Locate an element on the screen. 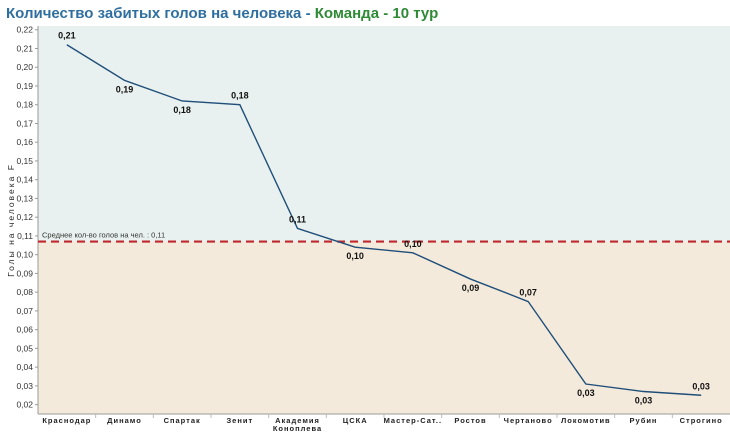  y-tick-label: 0,02 is located at coordinates (24, 405).